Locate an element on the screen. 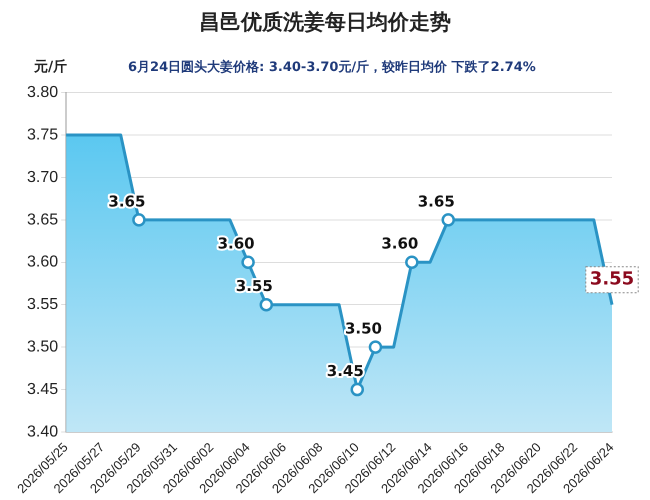  y-tick-label: 3.65 is located at coordinates (42, 219).